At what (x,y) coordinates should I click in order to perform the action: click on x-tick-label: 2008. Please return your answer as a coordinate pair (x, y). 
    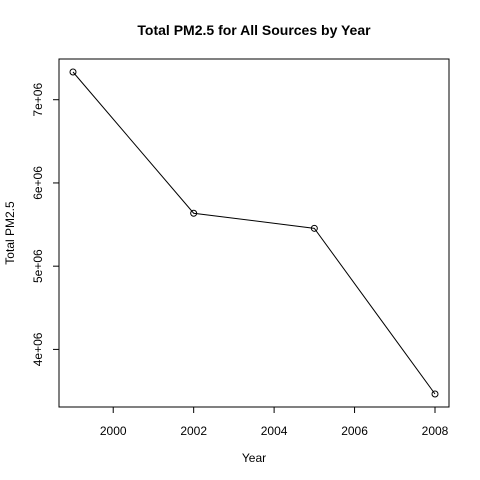
    Looking at the image, I should click on (435, 431).